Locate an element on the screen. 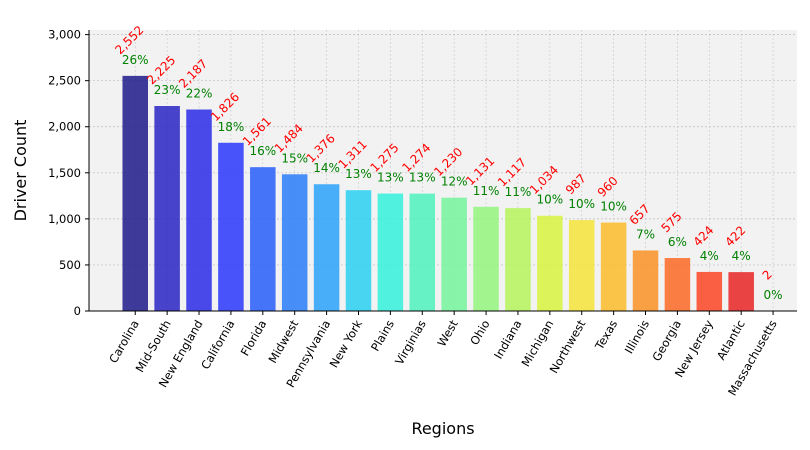 Image resolution: width=810 pixels, height=450 pixels. y-ticks: 0 500 1,000 1,500 2,000 2,500 3,000 is located at coordinates (68, 173).